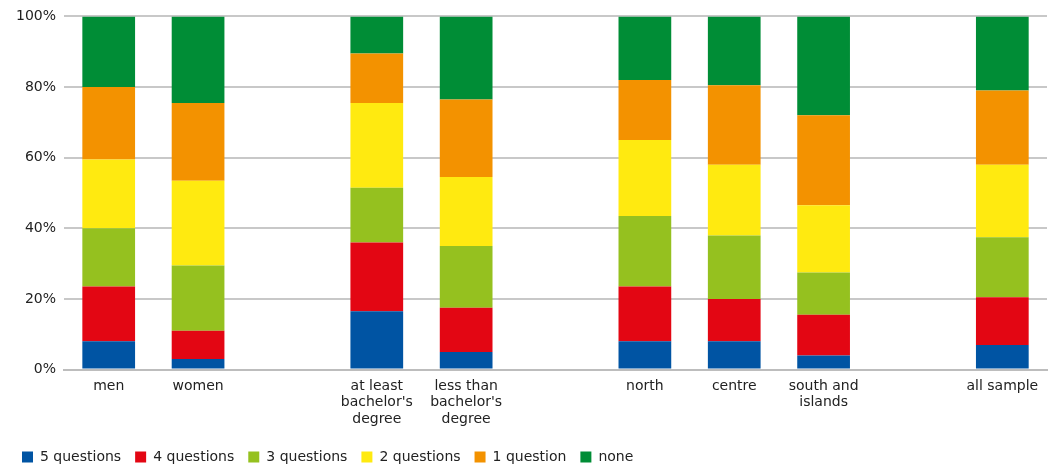  What do you see at coordinates (40, 156) in the screenshot?
I see `y-tick-label: 60%` at bounding box center [40, 156].